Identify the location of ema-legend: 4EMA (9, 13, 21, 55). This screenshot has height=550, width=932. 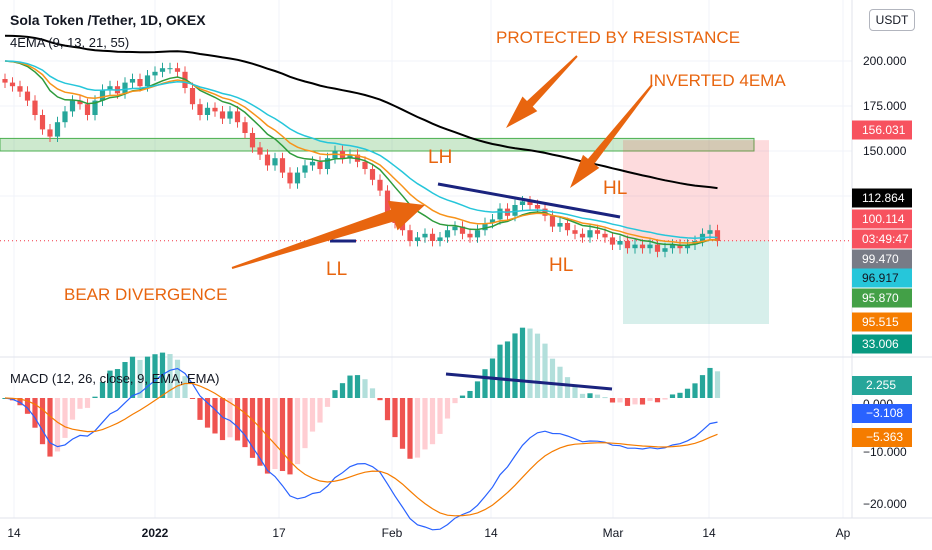
(70, 42).